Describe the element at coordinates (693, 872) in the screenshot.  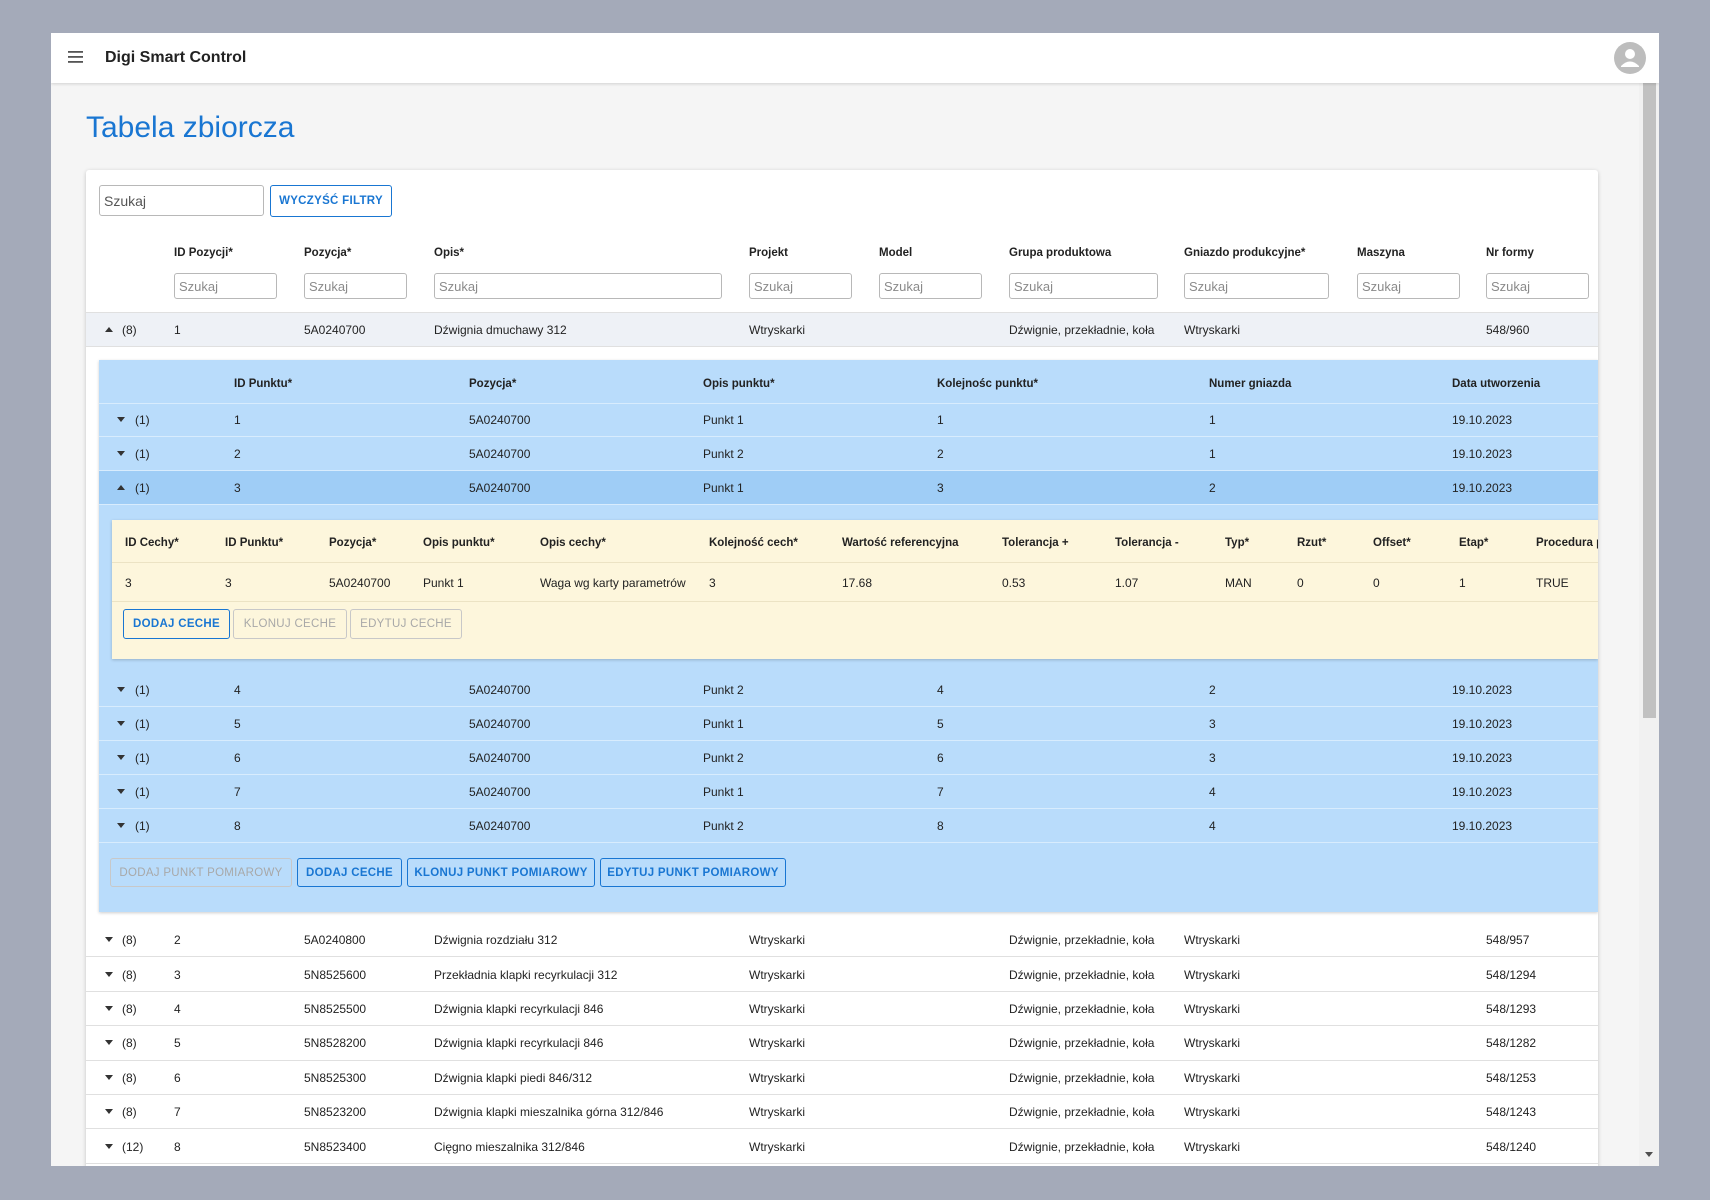
I see `point-button: EDYTUJ PUNKT POMIAROWY` at that location.